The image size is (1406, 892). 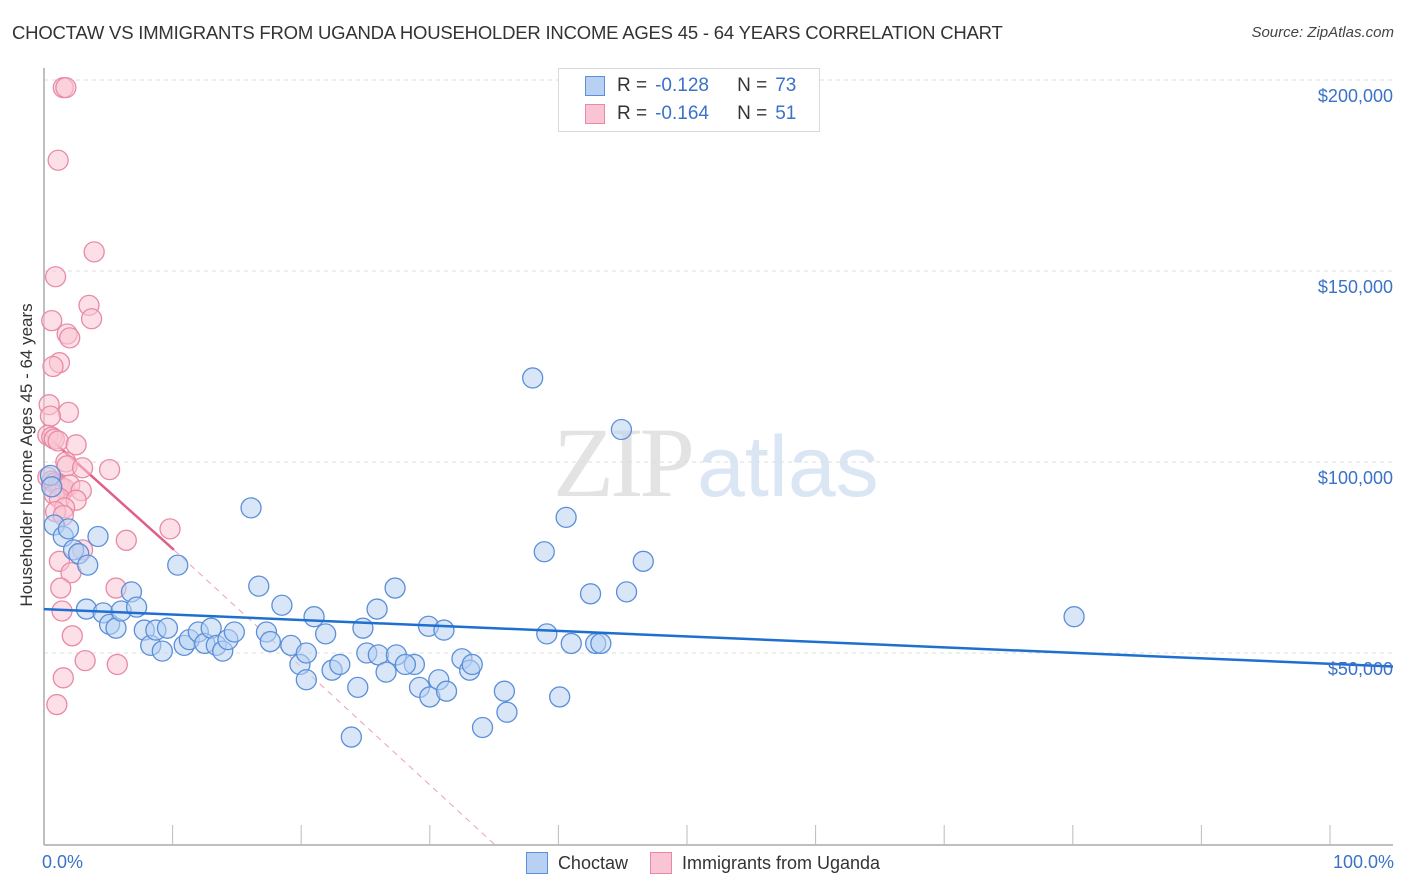 What do you see at coordinates (1363, 862) in the screenshot?
I see `x-tick-max: 100.0%` at bounding box center [1363, 862].